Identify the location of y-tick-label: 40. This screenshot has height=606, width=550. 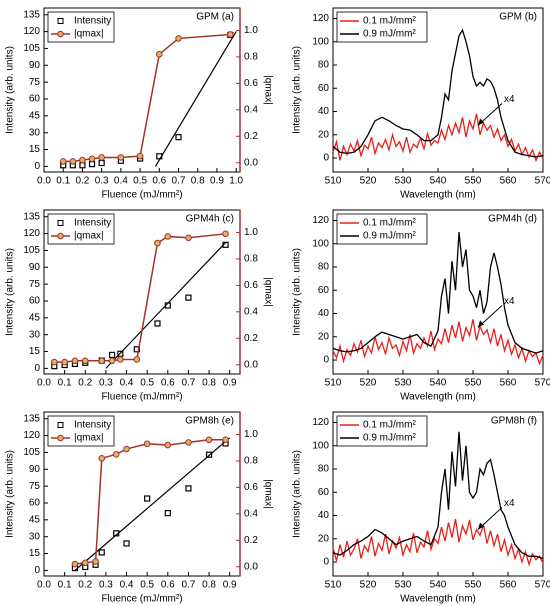
(324, 515).